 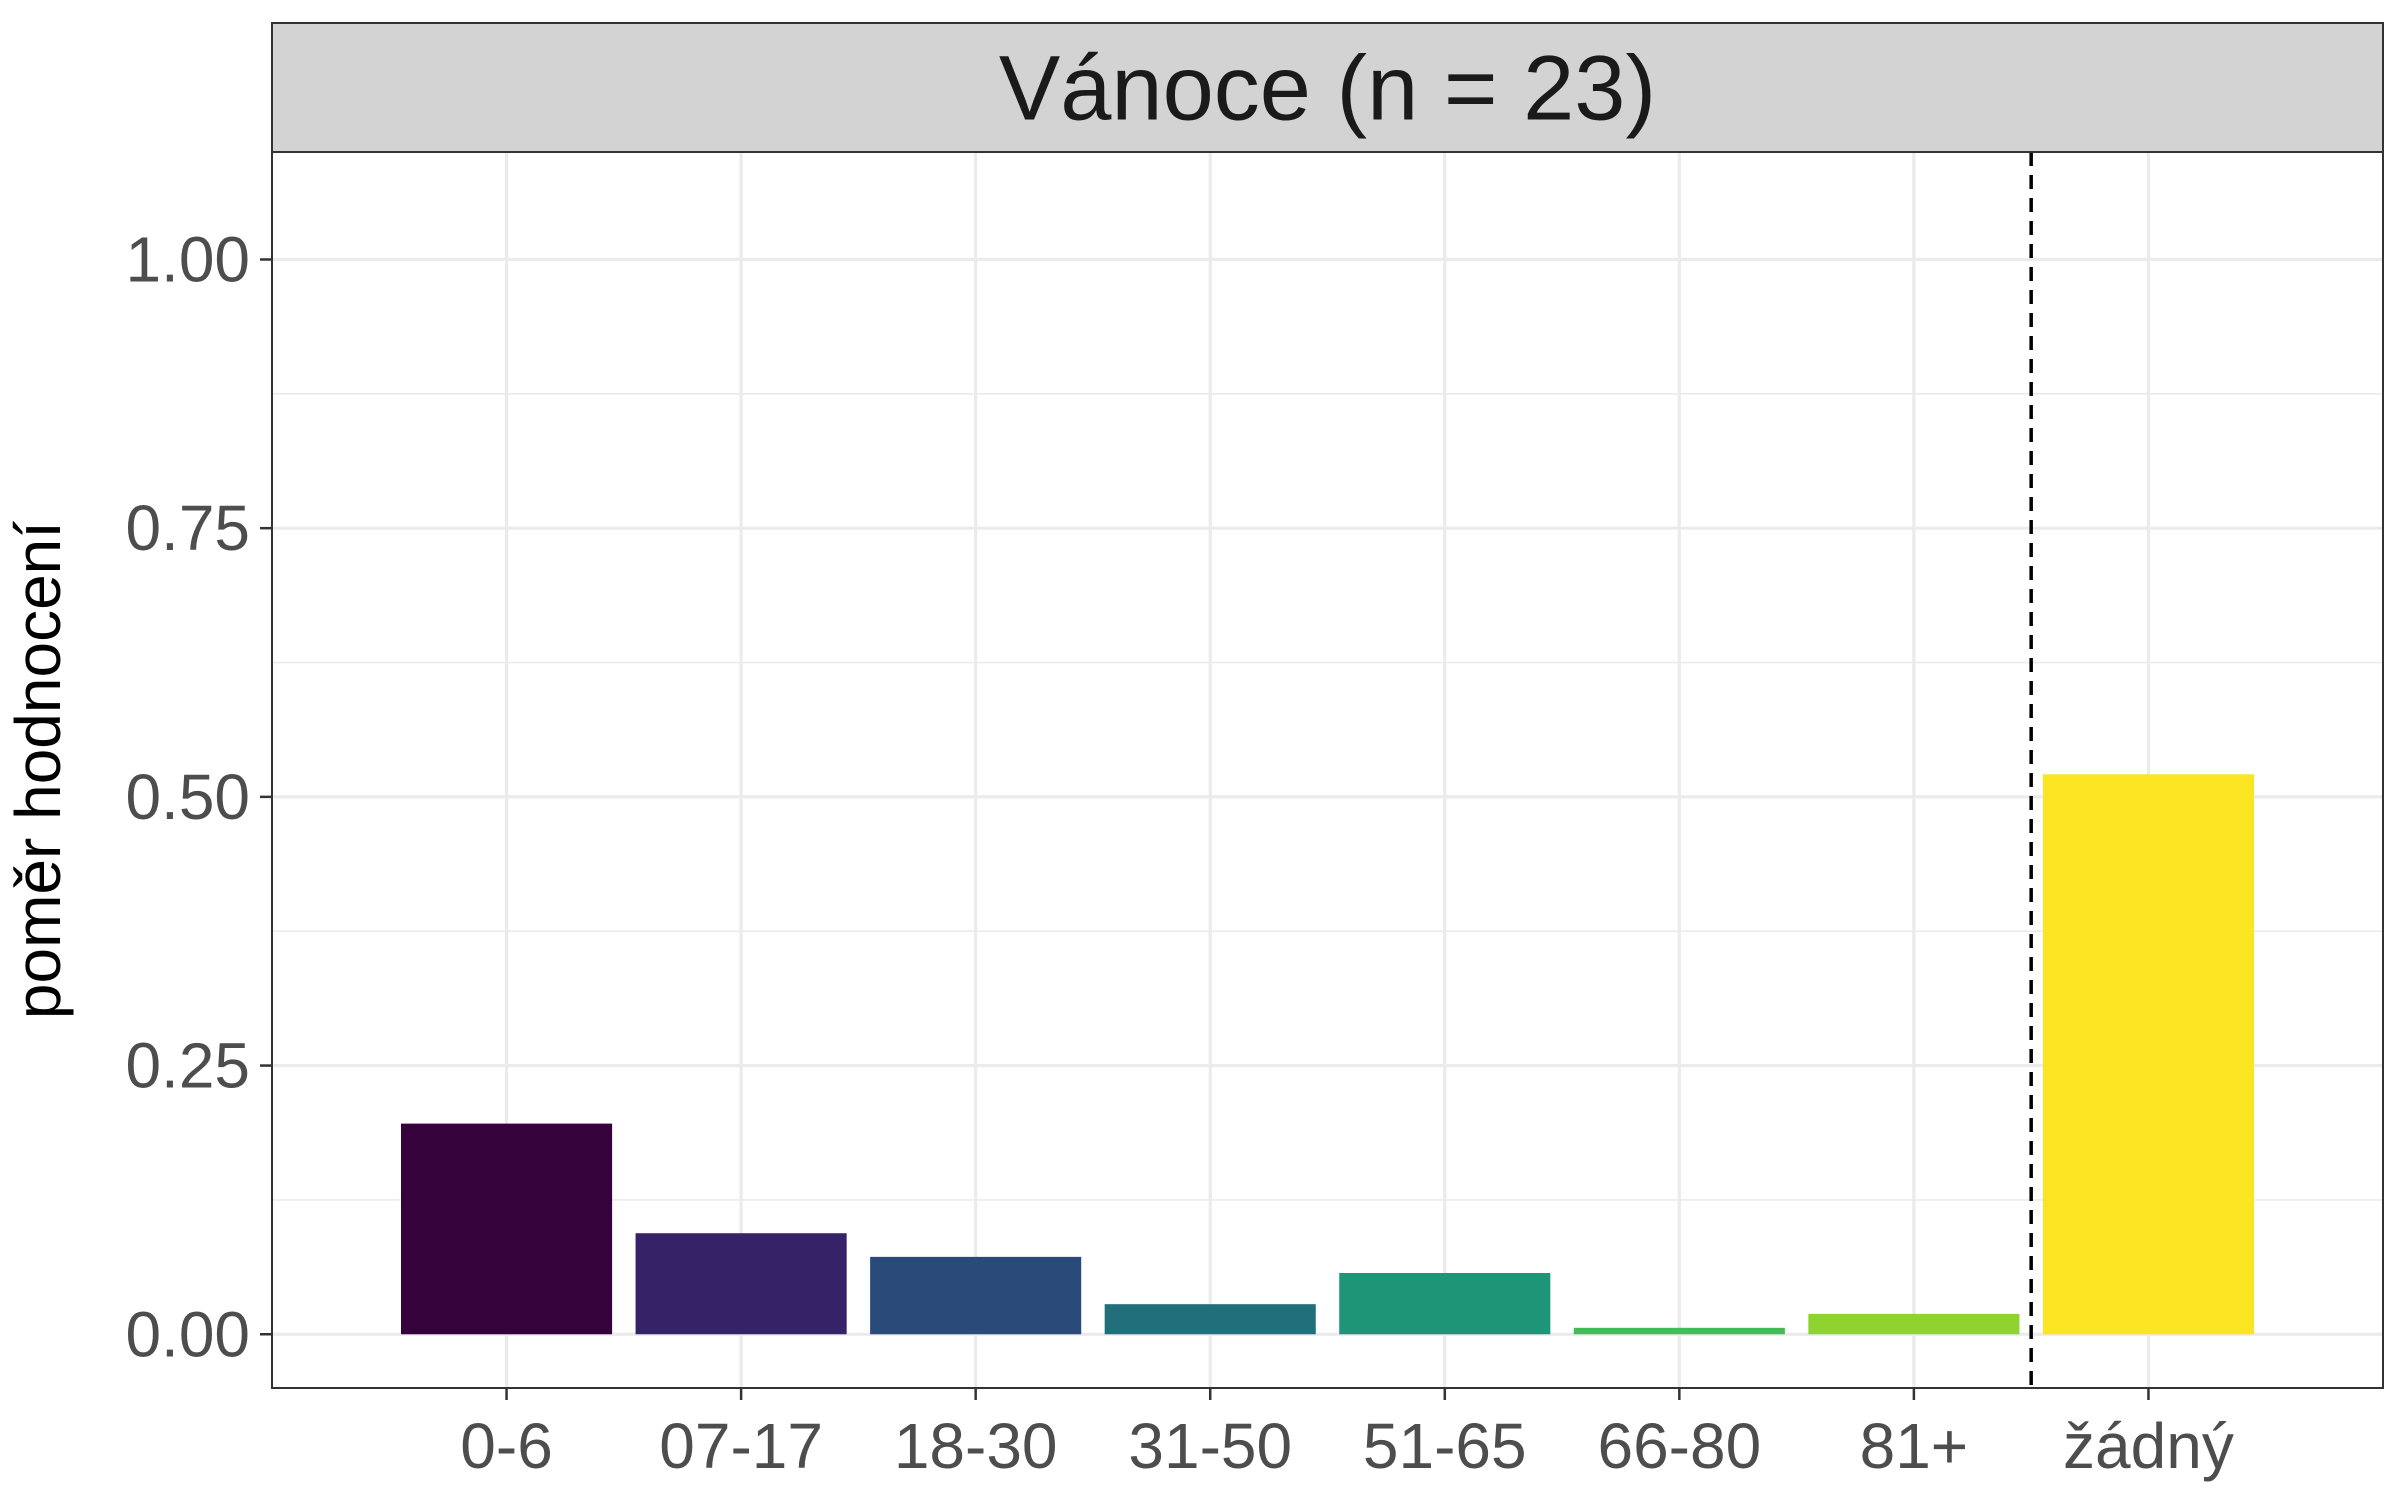 What do you see at coordinates (187, 1066) in the screenshot?
I see `y-tick-label: 0.25` at bounding box center [187, 1066].